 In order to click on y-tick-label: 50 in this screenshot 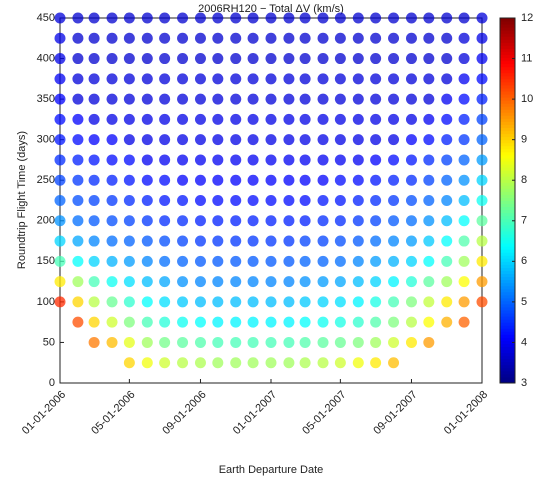, I will do `click(49, 342)`.